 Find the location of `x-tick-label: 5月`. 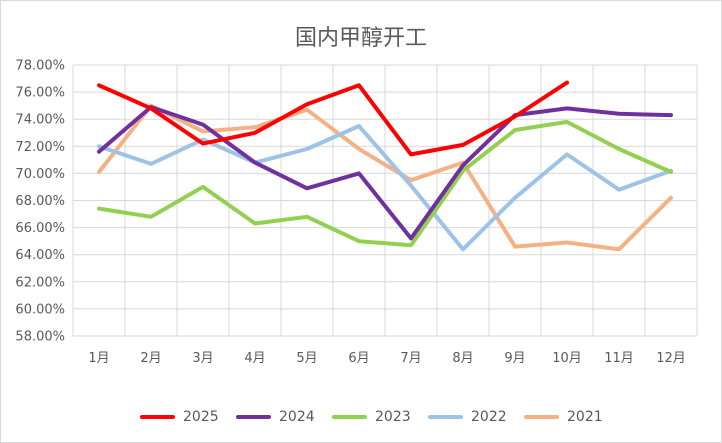

x-tick-label: 5月 is located at coordinates (306, 358).